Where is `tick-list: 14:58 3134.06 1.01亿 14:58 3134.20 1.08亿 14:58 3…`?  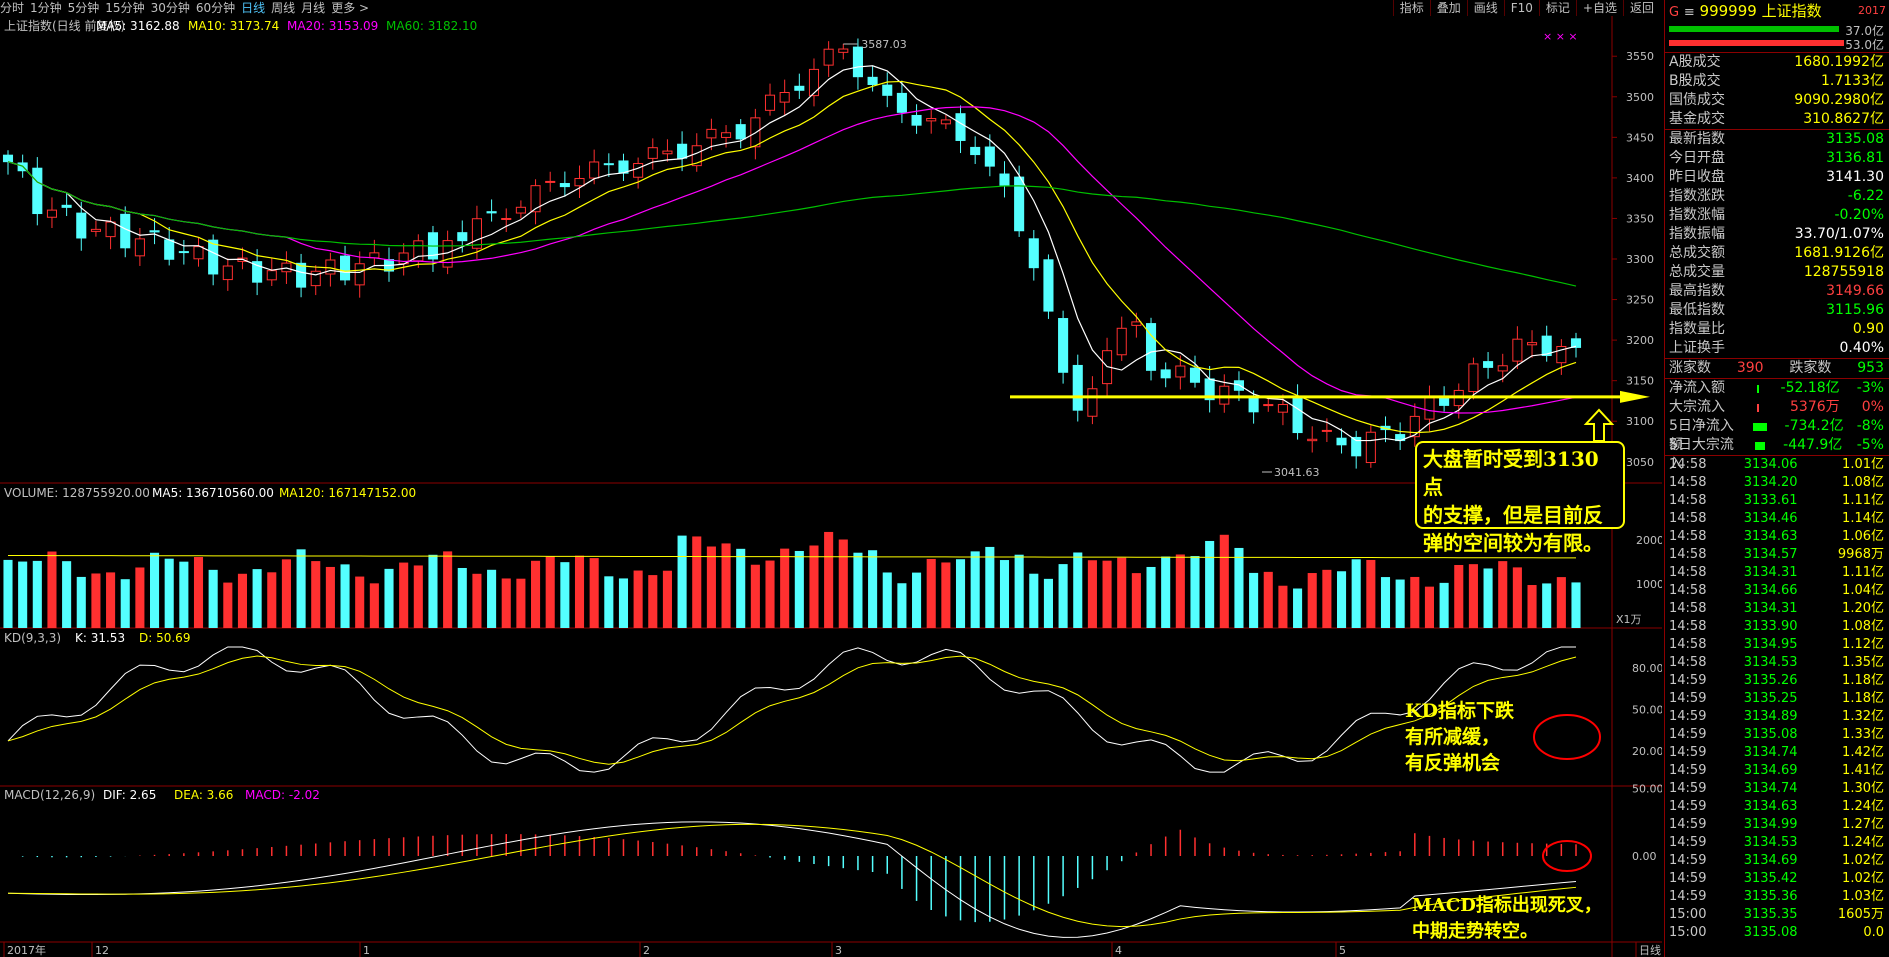
tick-list: 14:58 3134.06 1.01亿 14:58 3134.20 1.08亿 14:58 3… is located at coordinates (1777, 698).